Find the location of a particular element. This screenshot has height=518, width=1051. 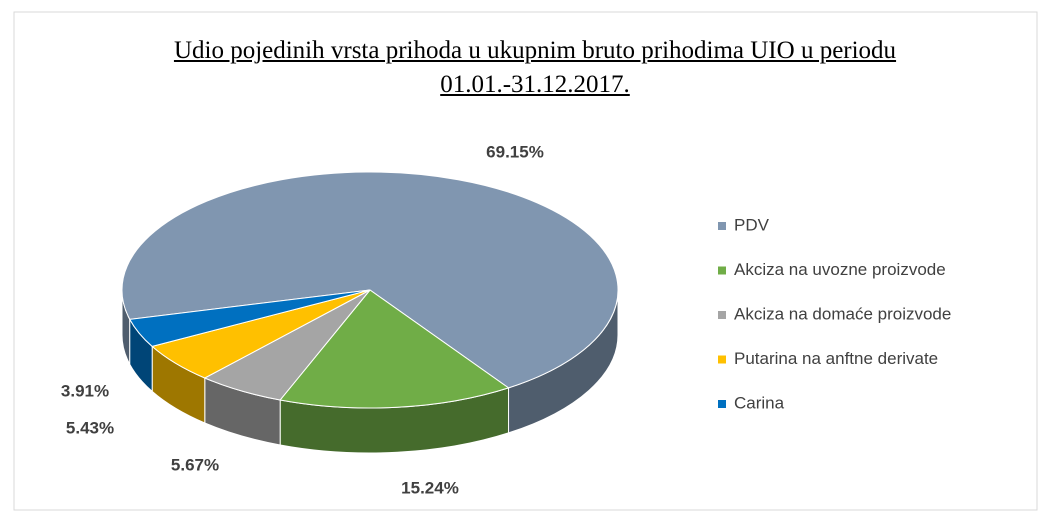

legend-label: Akciza na uvozne proizvode is located at coordinates (840, 269).